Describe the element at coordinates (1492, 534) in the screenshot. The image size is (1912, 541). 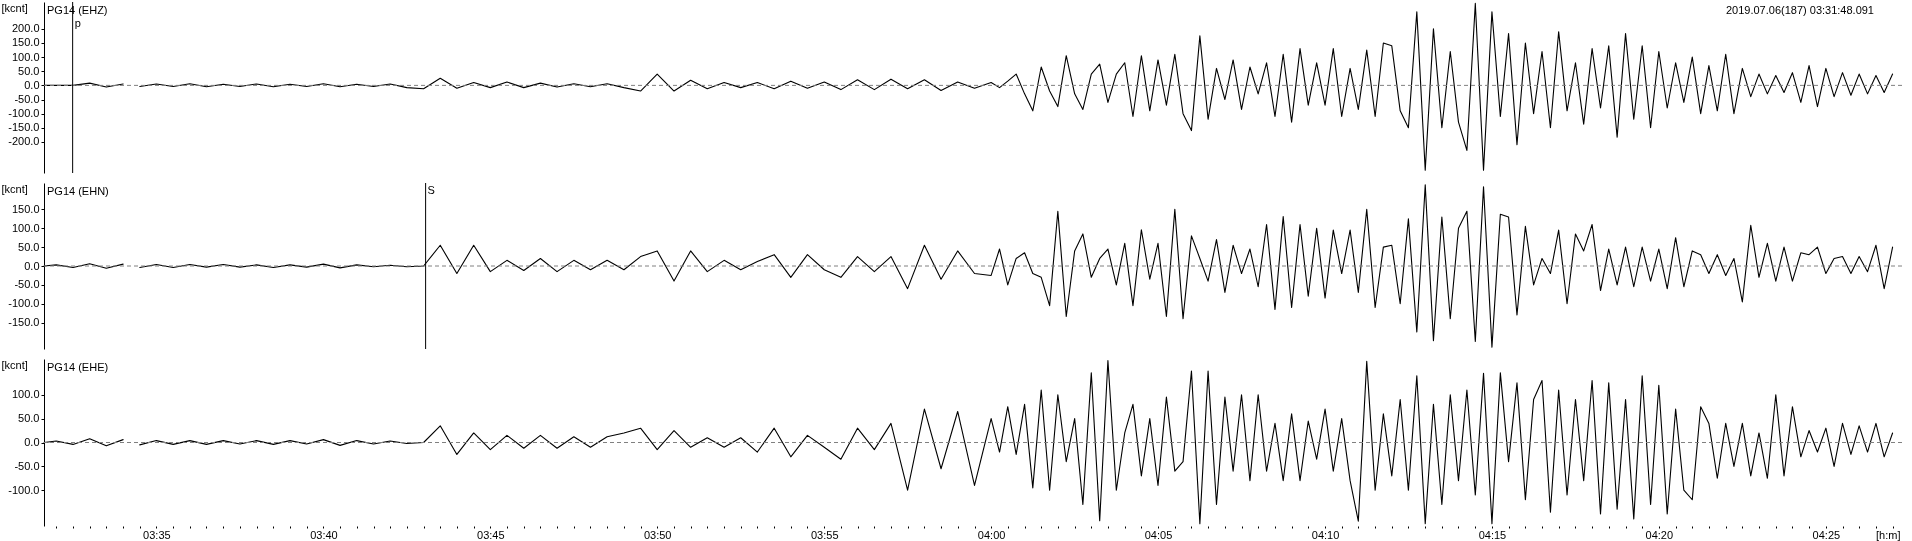
I see `x-tick-label: 04:15` at that location.